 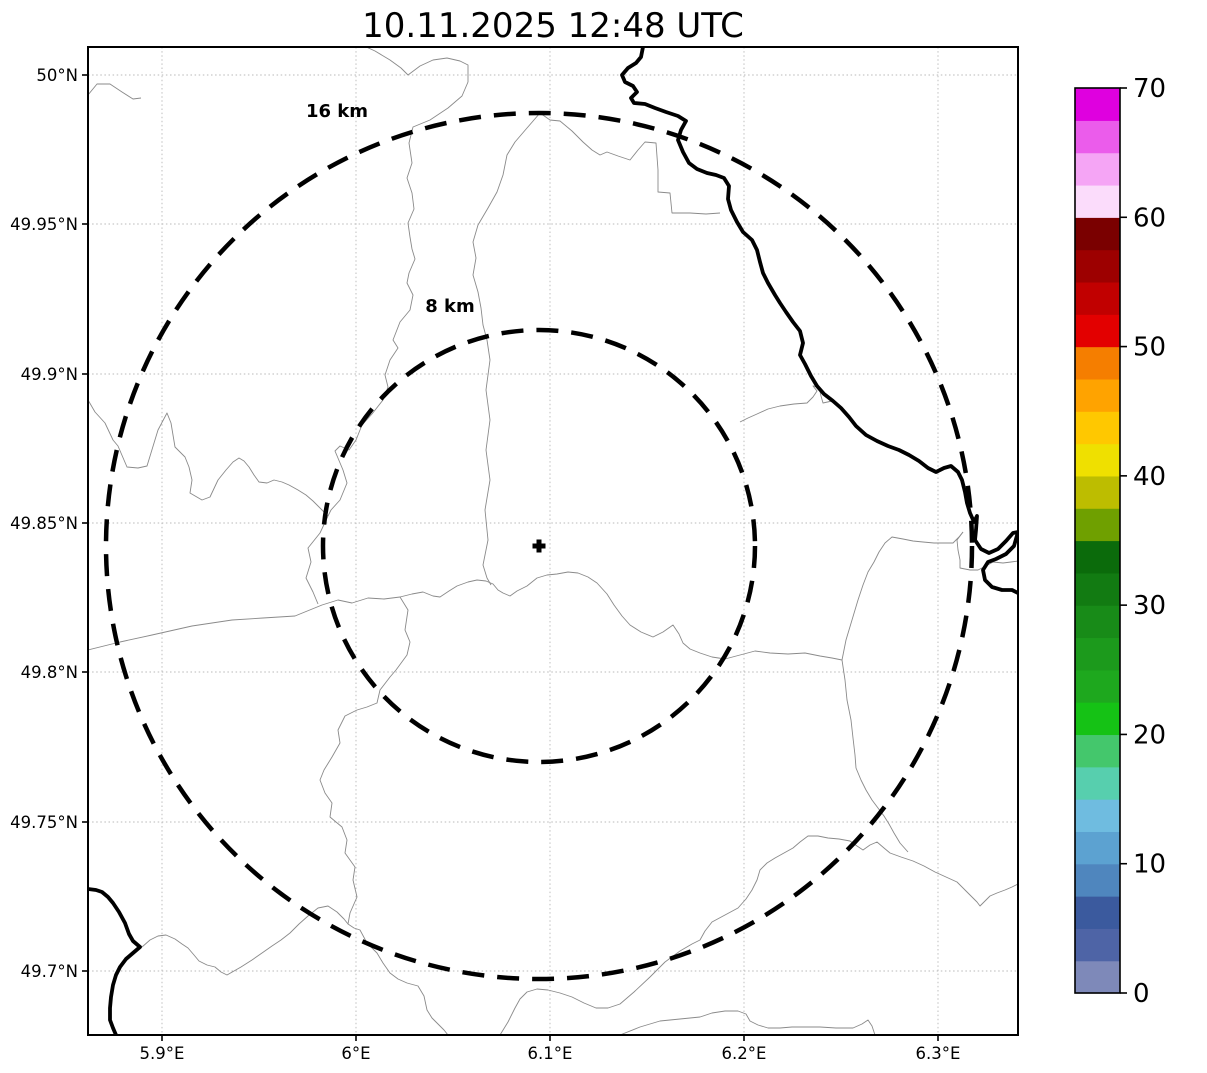 What do you see at coordinates (44, 822) in the screenshot?
I see `y-tick-label: 49.75°N` at bounding box center [44, 822].